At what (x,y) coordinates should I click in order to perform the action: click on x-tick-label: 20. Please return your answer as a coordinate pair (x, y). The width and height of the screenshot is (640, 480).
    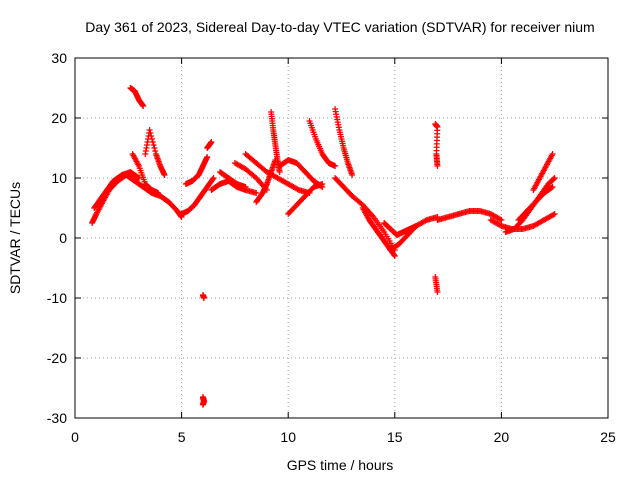
    Looking at the image, I should click on (502, 437).